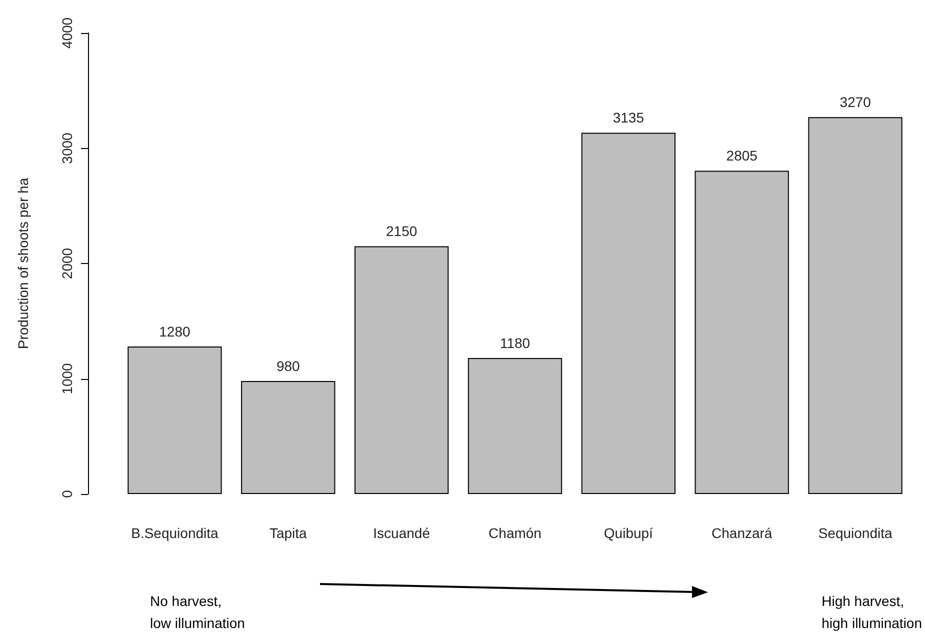 The width and height of the screenshot is (925, 641). What do you see at coordinates (288, 533) in the screenshot?
I see `x-tick-label: Tapita` at bounding box center [288, 533].